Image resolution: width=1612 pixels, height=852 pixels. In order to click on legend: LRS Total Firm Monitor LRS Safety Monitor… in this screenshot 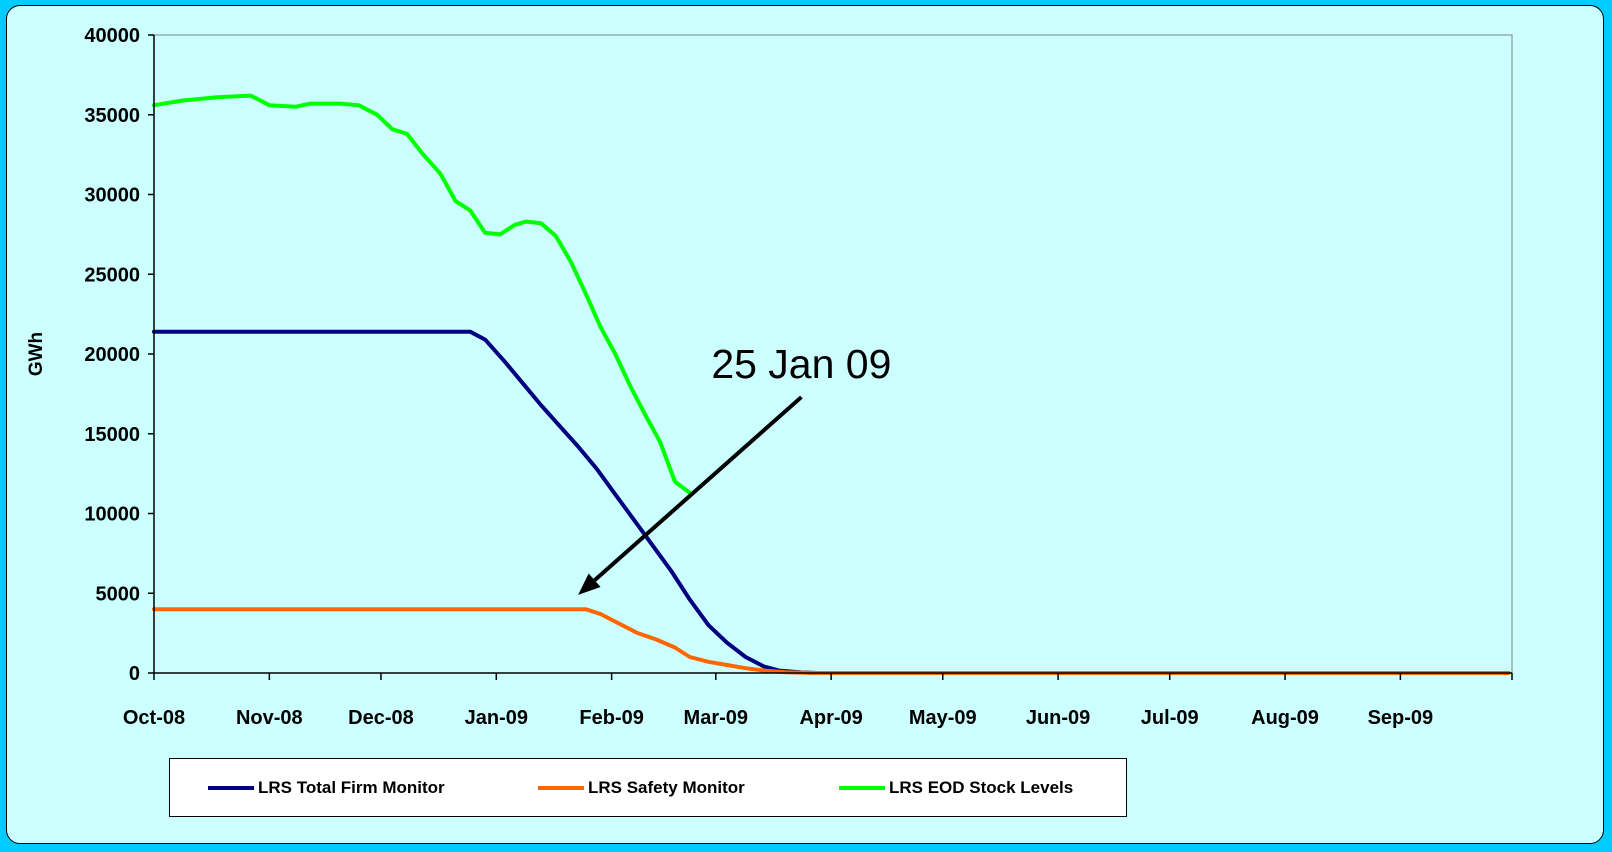, I will do `click(648, 787)`.